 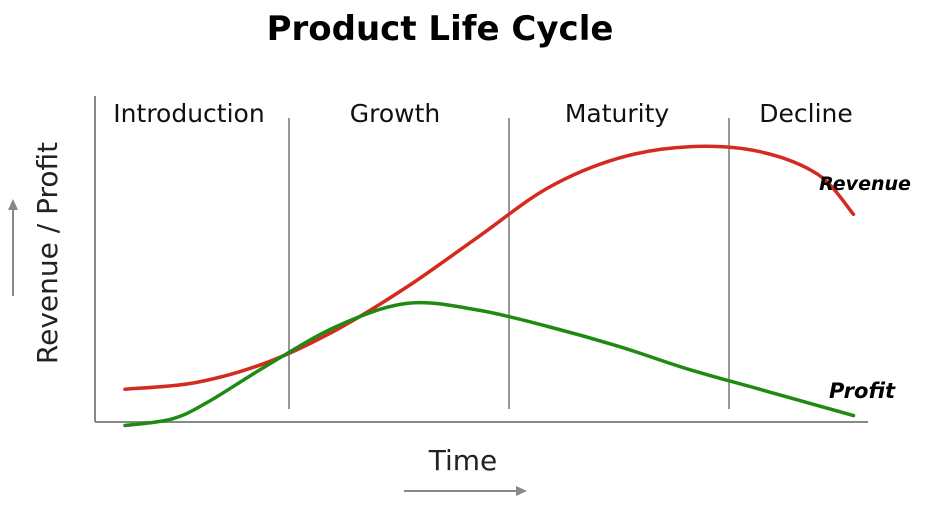 I want to click on profit-series-label: Profit, so click(x=862, y=391).